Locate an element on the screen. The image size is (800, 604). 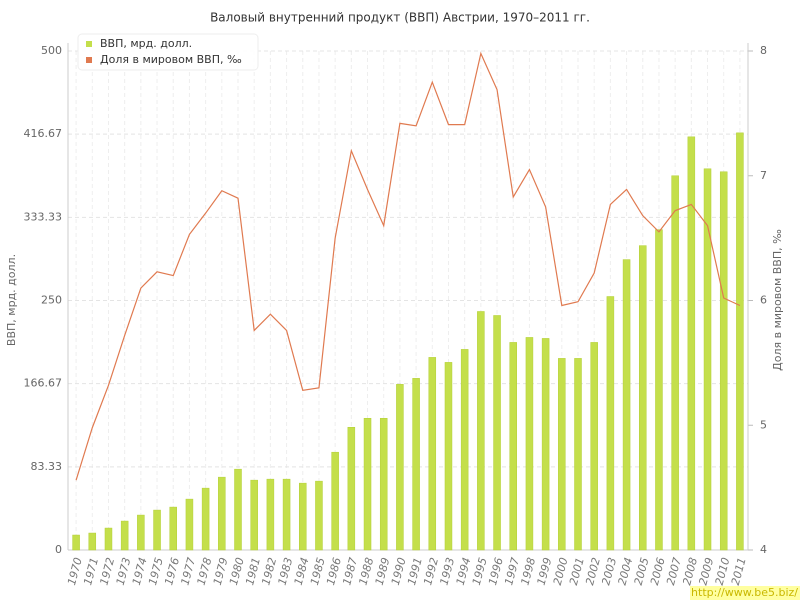
y2-tick-label: 6 is located at coordinates (763, 300).